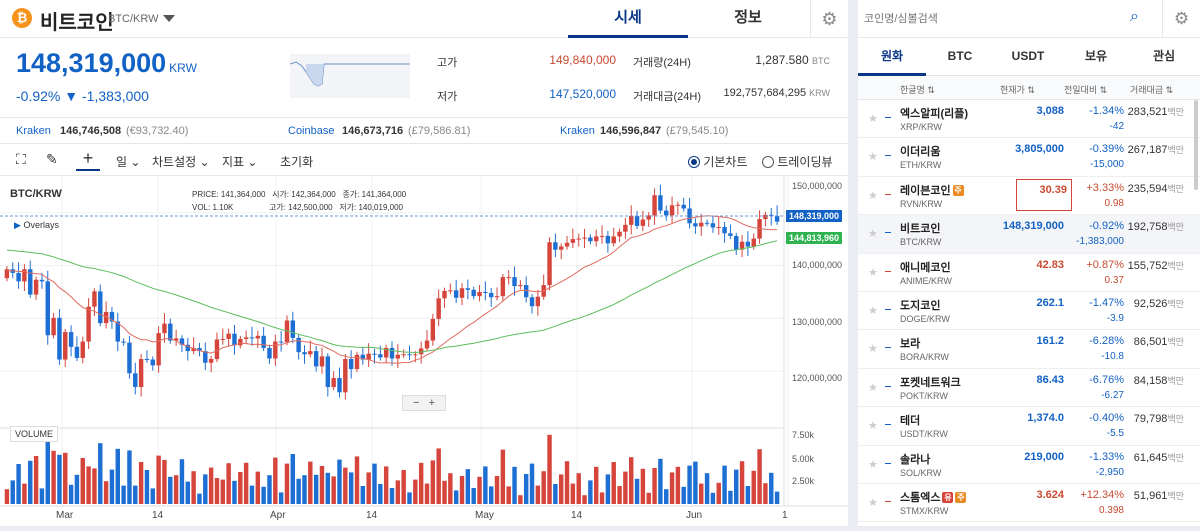 This screenshot has width=1200, height=531. What do you see at coordinates (1029, 119) in the screenshot?
I see `coin-row: ★ 엑스알피(리플) XRP/KRW 3,088 -1.34% -42 283,521백만` at bounding box center [1029, 119].